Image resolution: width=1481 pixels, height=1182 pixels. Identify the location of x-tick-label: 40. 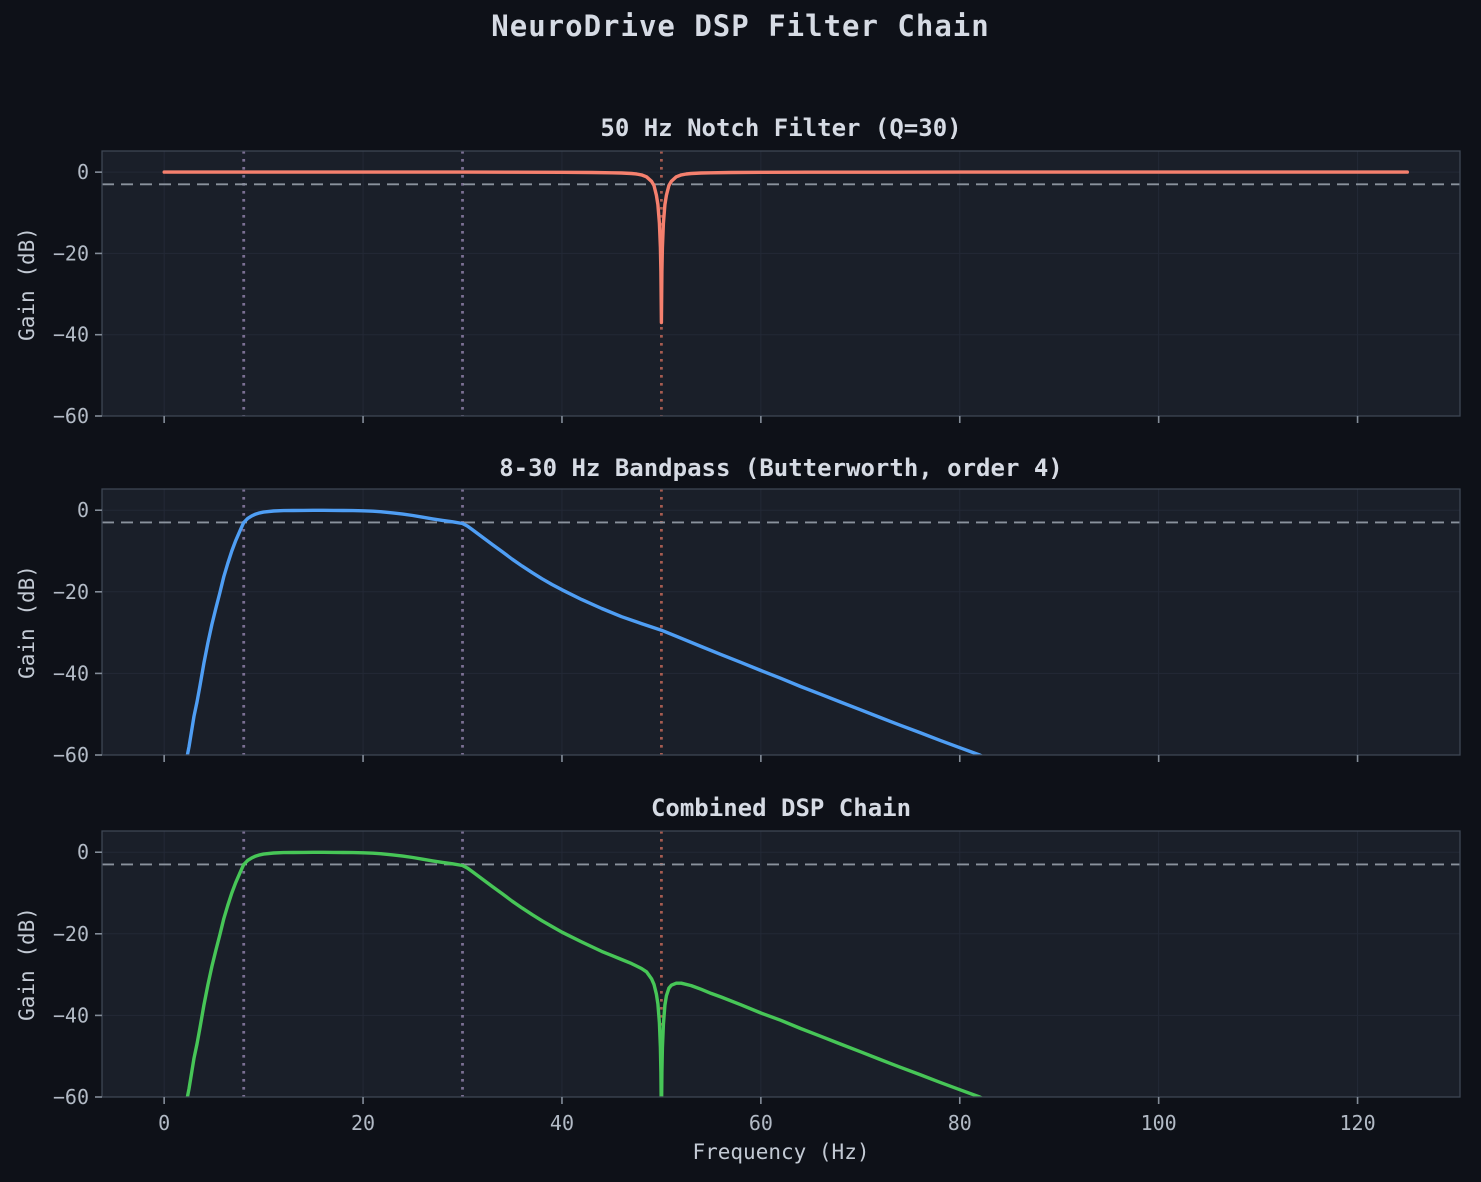
(562, 1123).